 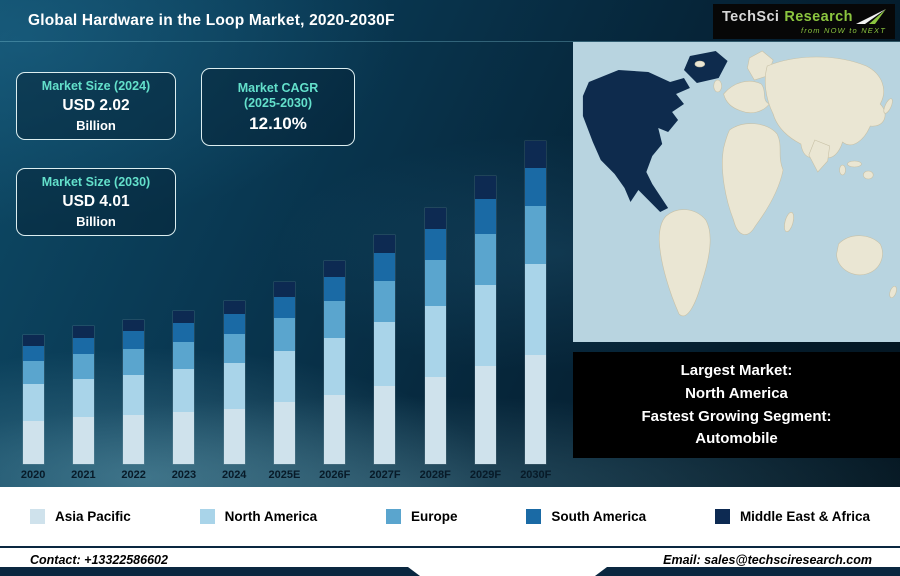 What do you see at coordinates (33, 475) in the screenshot?
I see `x-axis-label: 2020` at bounding box center [33, 475].